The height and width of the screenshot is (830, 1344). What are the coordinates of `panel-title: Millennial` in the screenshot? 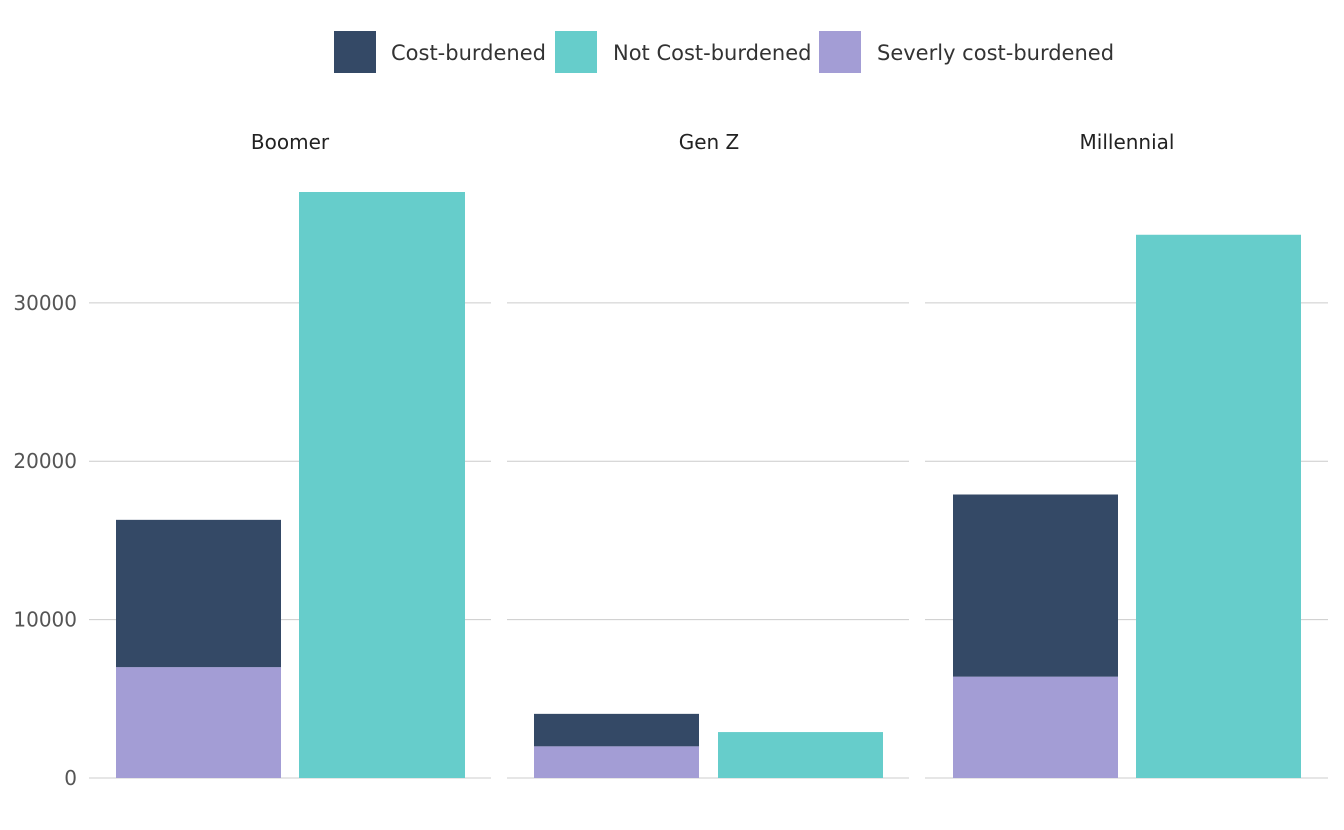 It's located at (1127, 142).